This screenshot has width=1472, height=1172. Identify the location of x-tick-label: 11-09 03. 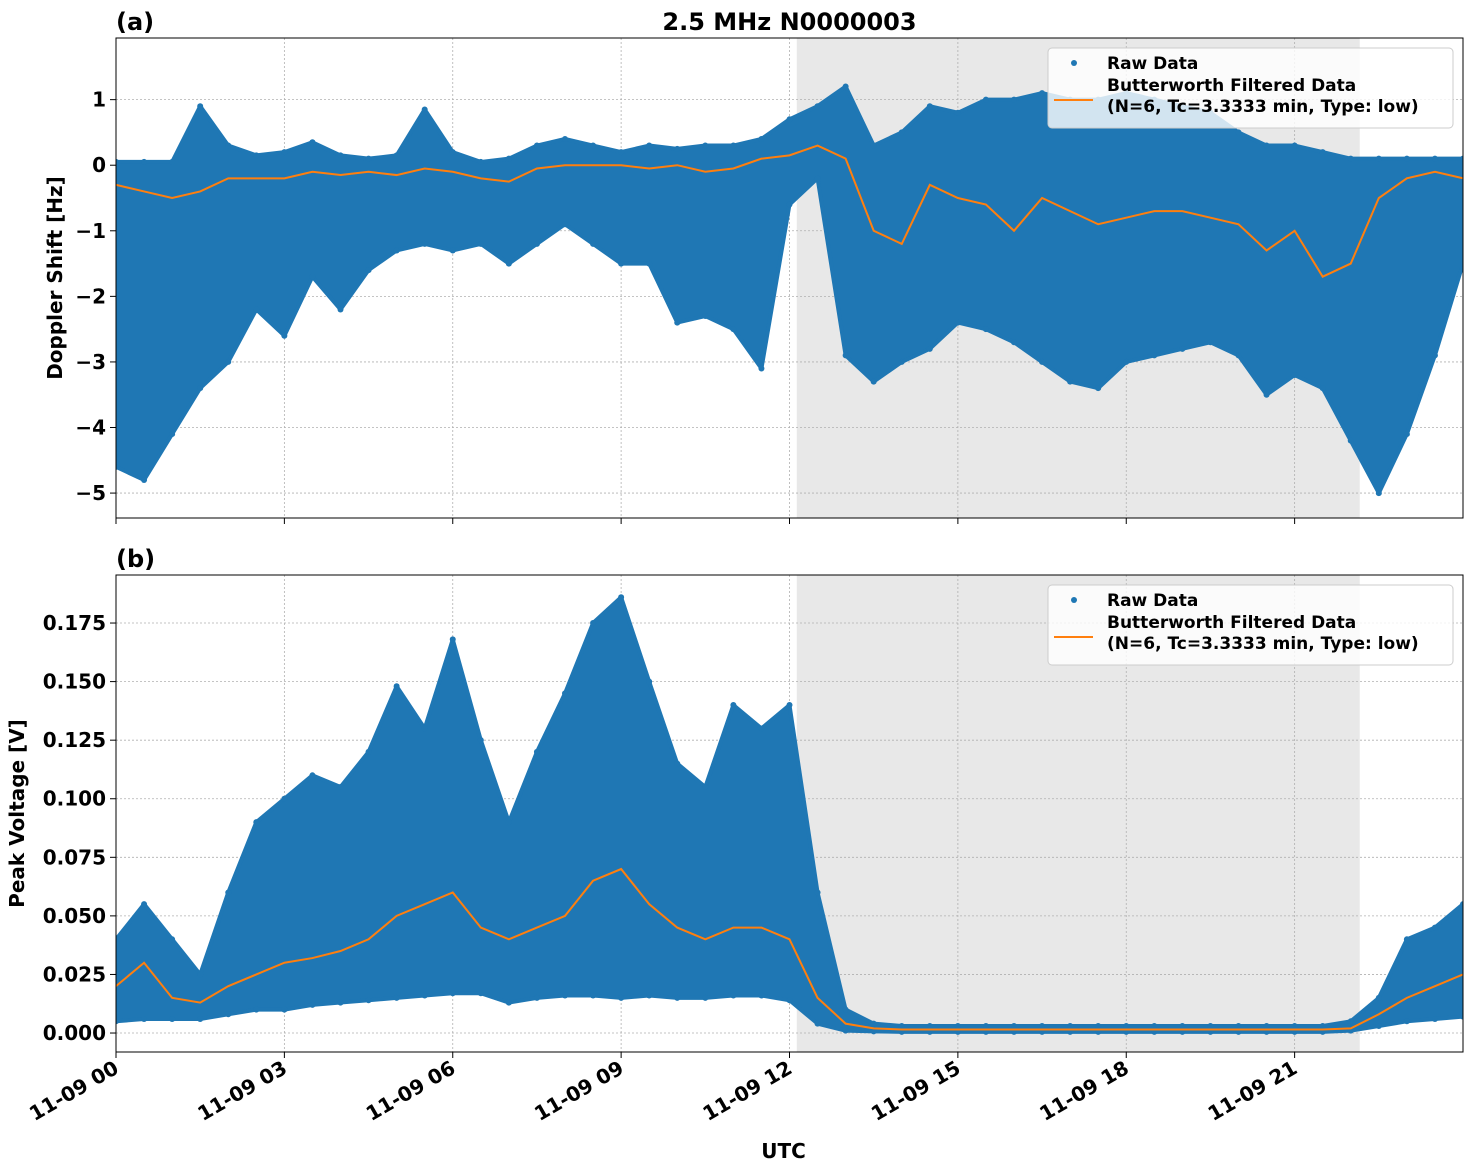
(242, 1091).